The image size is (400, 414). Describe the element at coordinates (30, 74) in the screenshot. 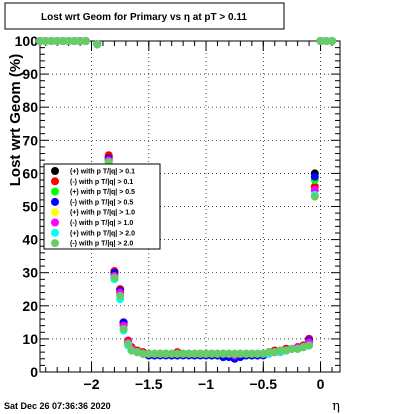

I see `y-tick-label: 90` at that location.